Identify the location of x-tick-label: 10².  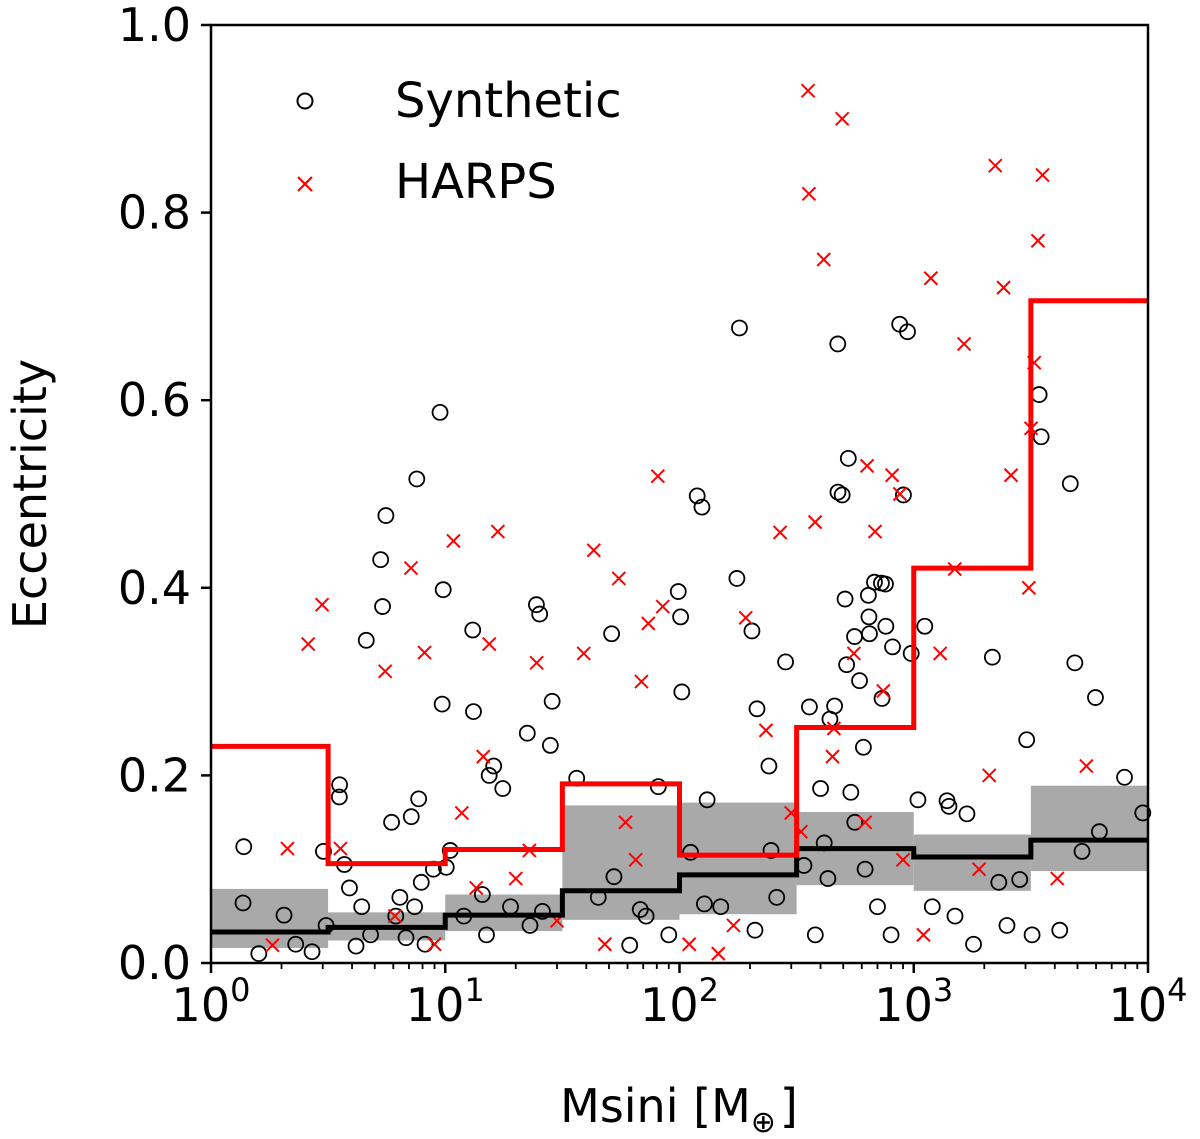
(679, 1001).